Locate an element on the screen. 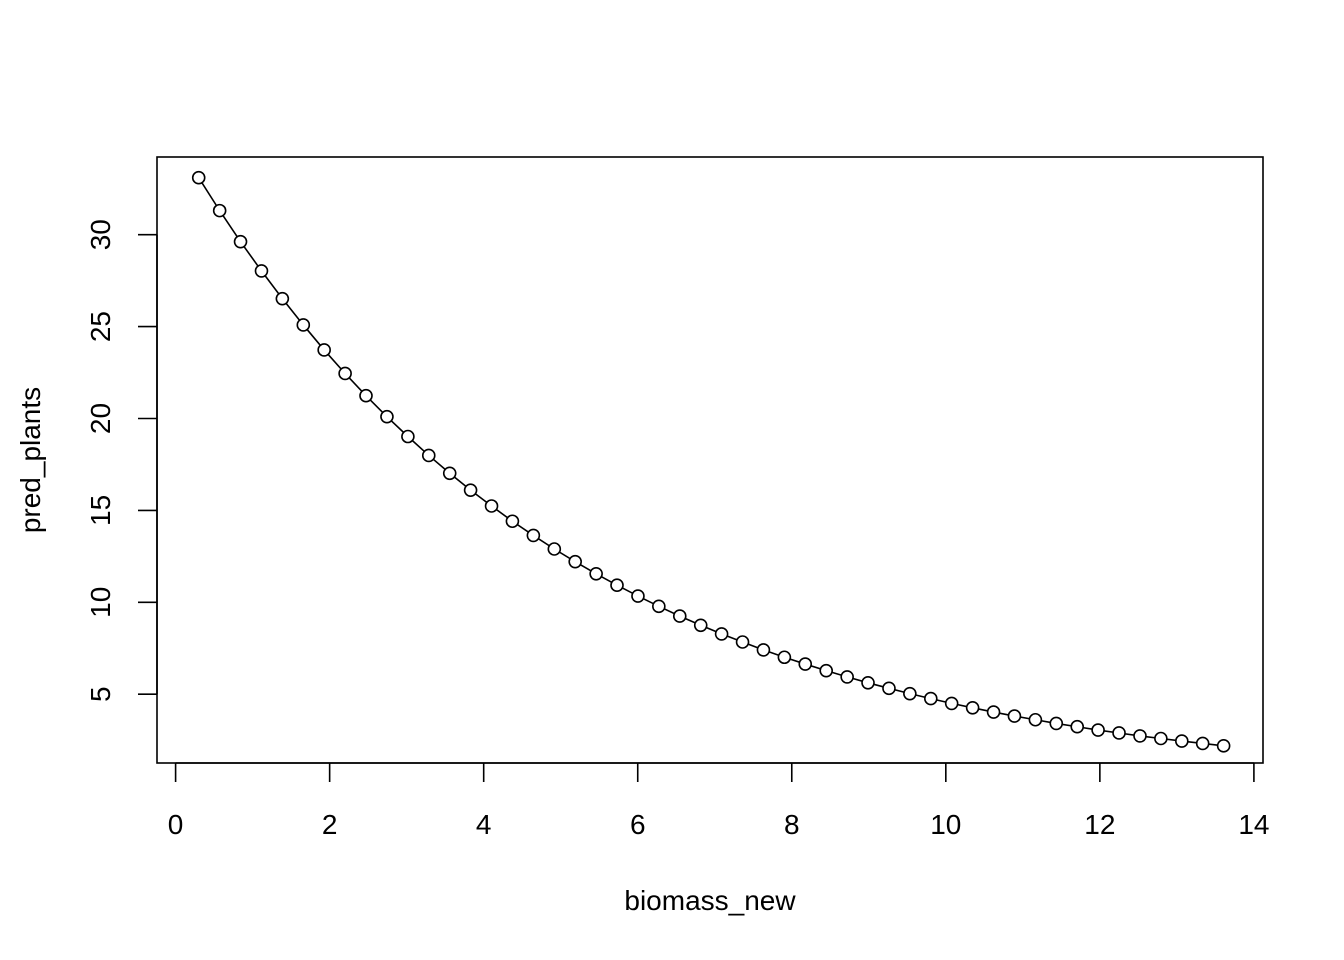 The height and width of the screenshot is (960, 1344). y-tick-label: 10 is located at coordinates (100, 602).